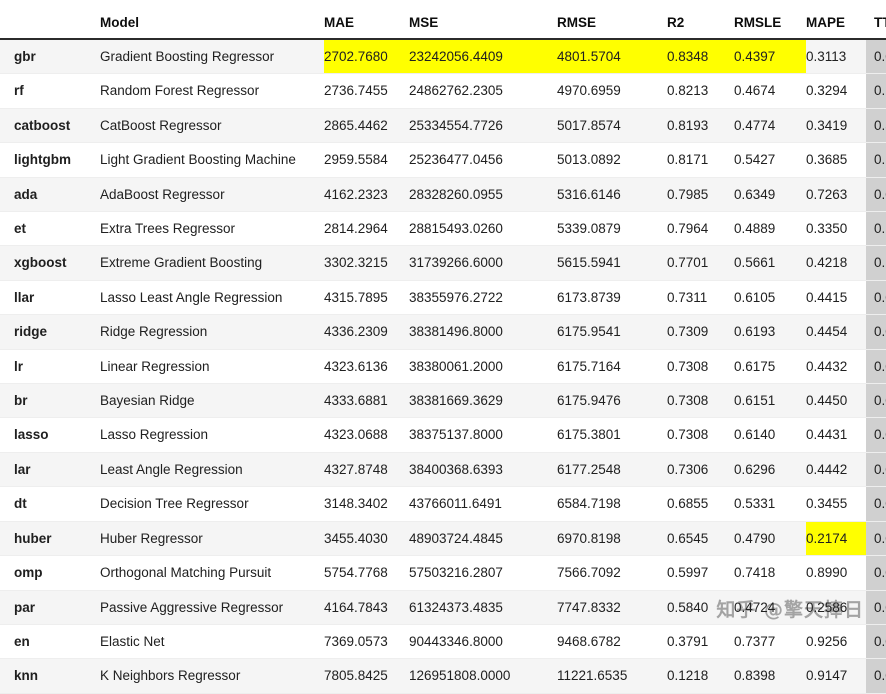  Describe the element at coordinates (483, 435) in the screenshot. I see `cell-mse: 38375137.8000` at that location.